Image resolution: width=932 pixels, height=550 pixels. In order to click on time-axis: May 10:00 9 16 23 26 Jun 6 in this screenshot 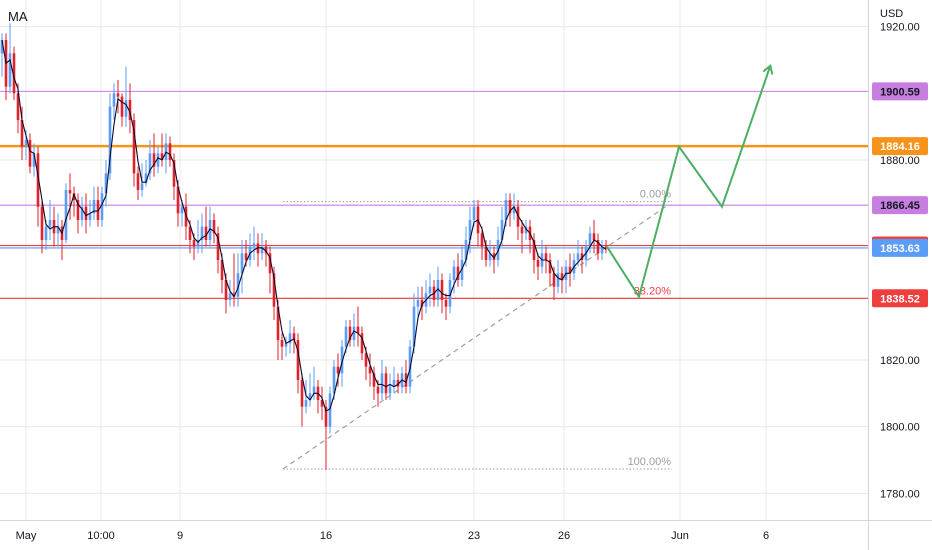, I will do `click(392, 536)`.